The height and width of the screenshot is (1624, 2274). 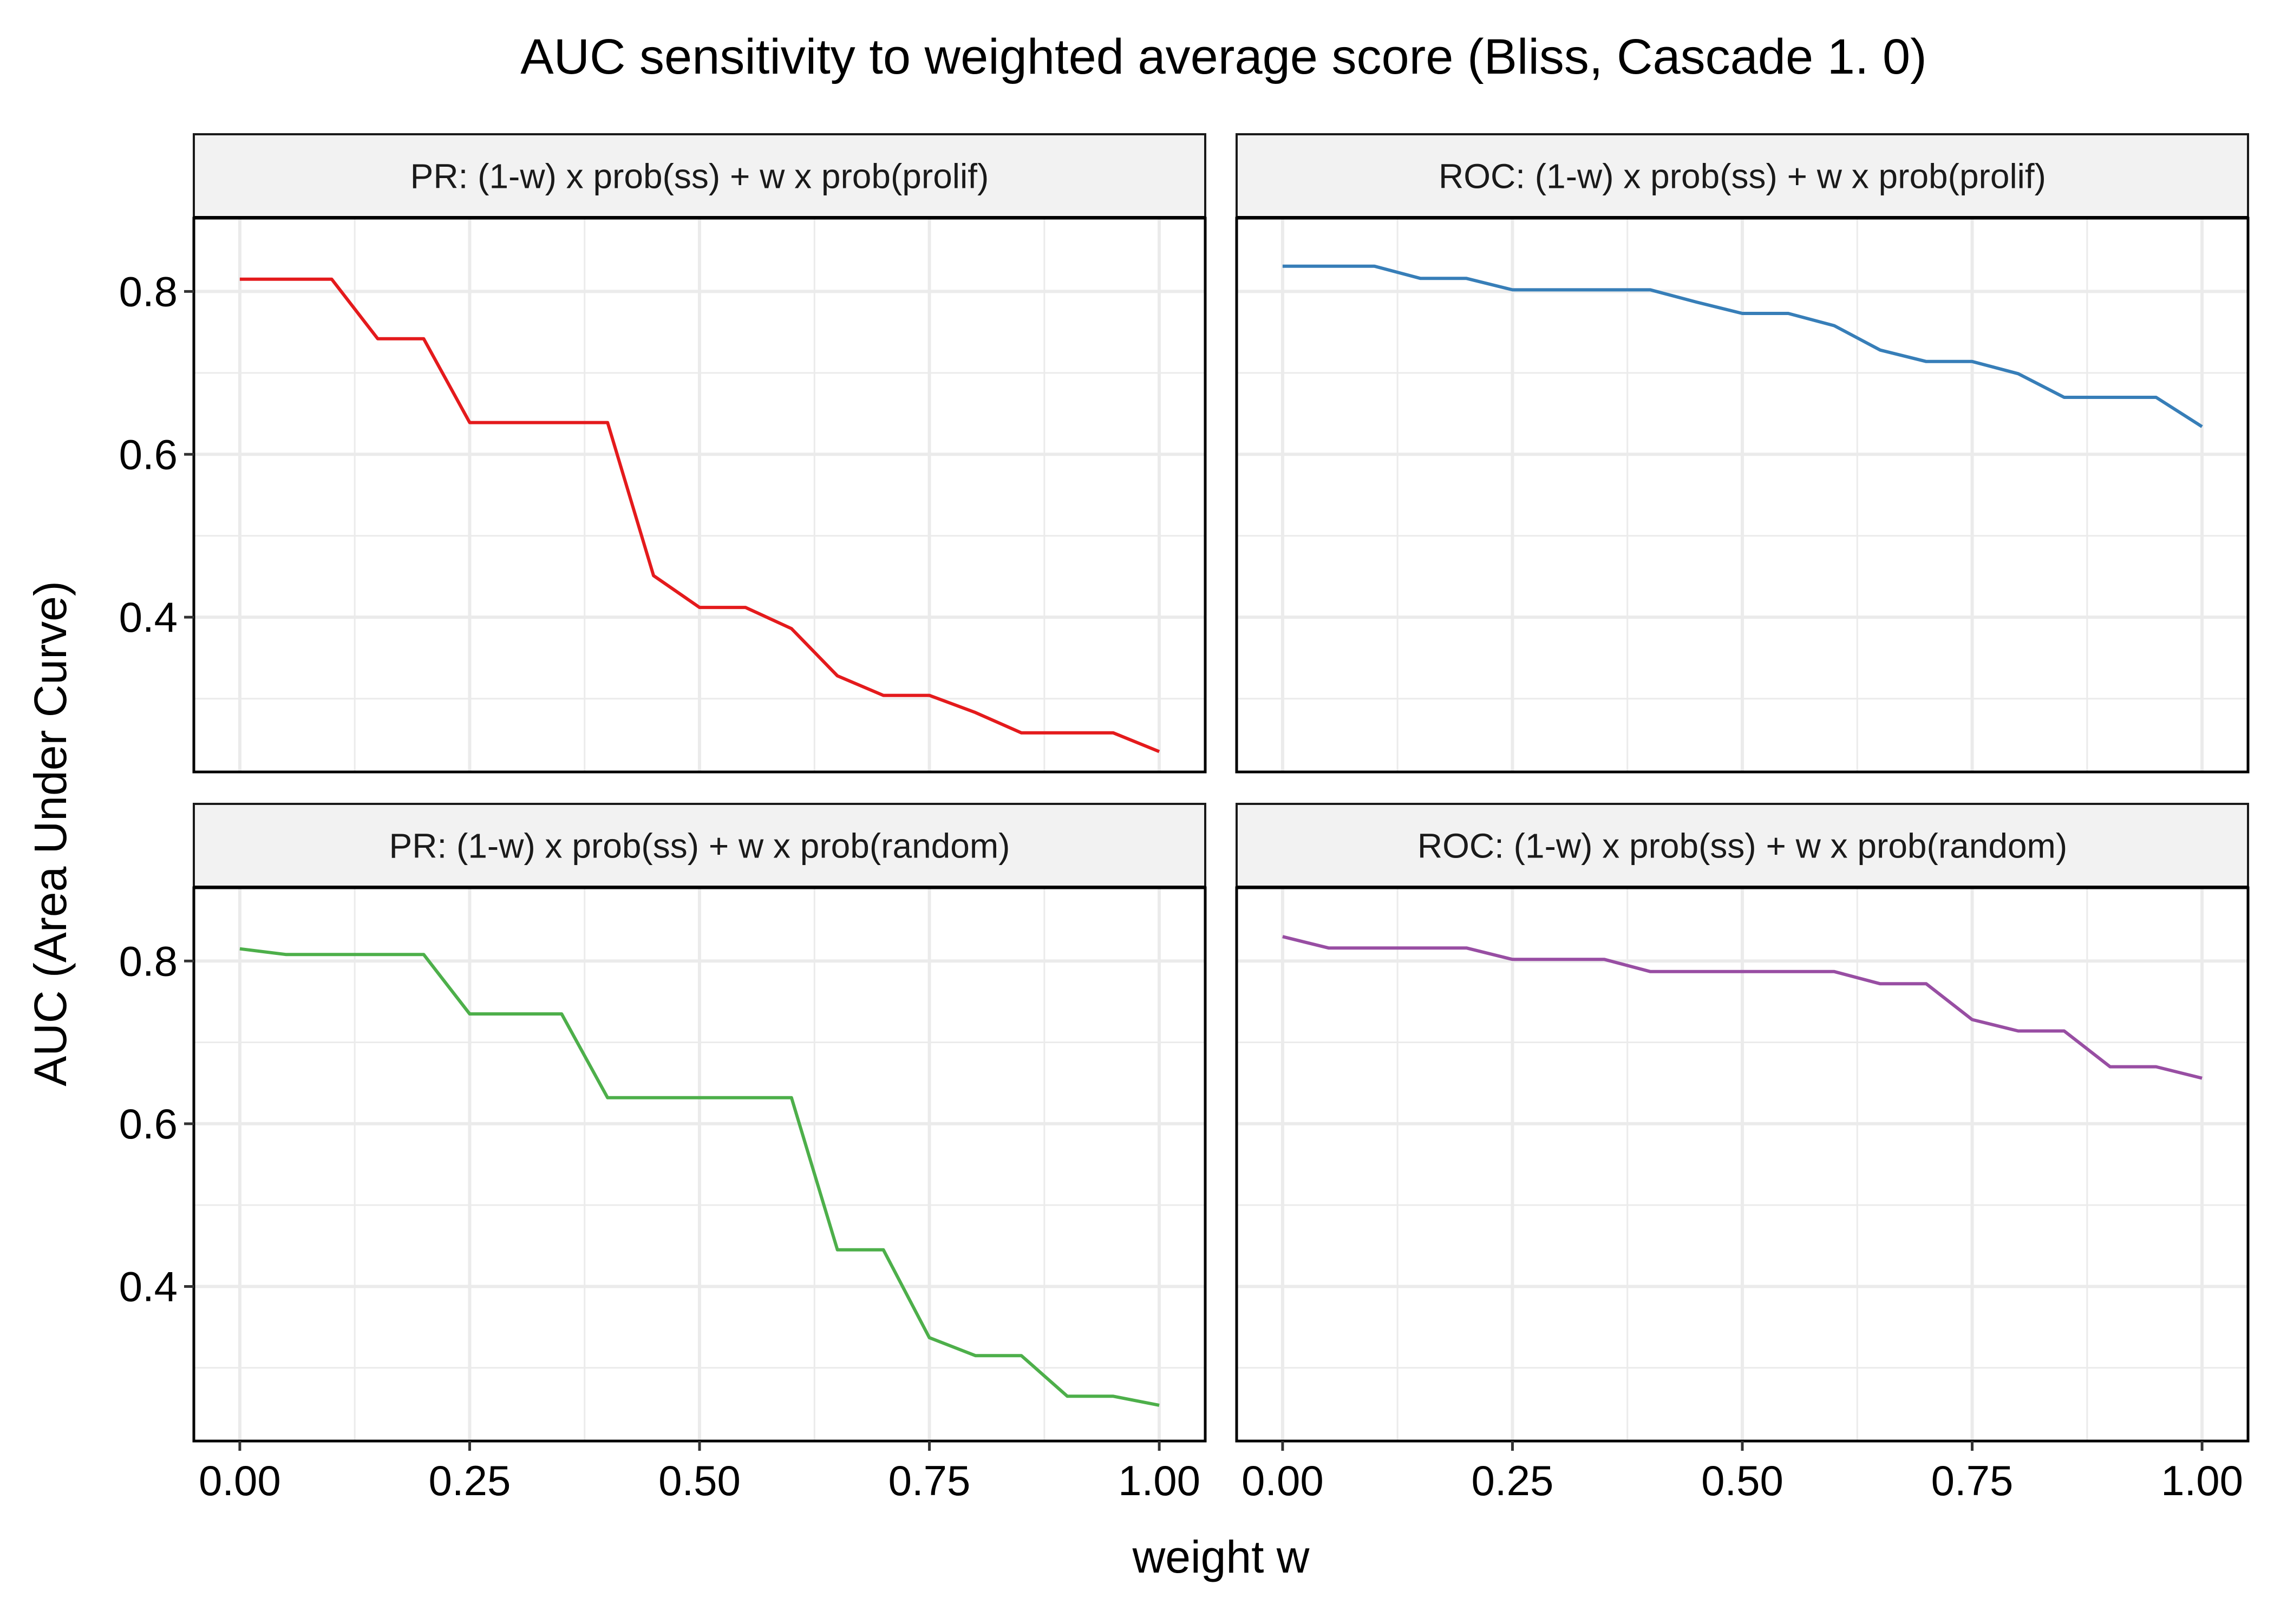 What do you see at coordinates (470, 1480) in the screenshot?
I see `panel-3-x-tick-label: 0.25` at bounding box center [470, 1480].